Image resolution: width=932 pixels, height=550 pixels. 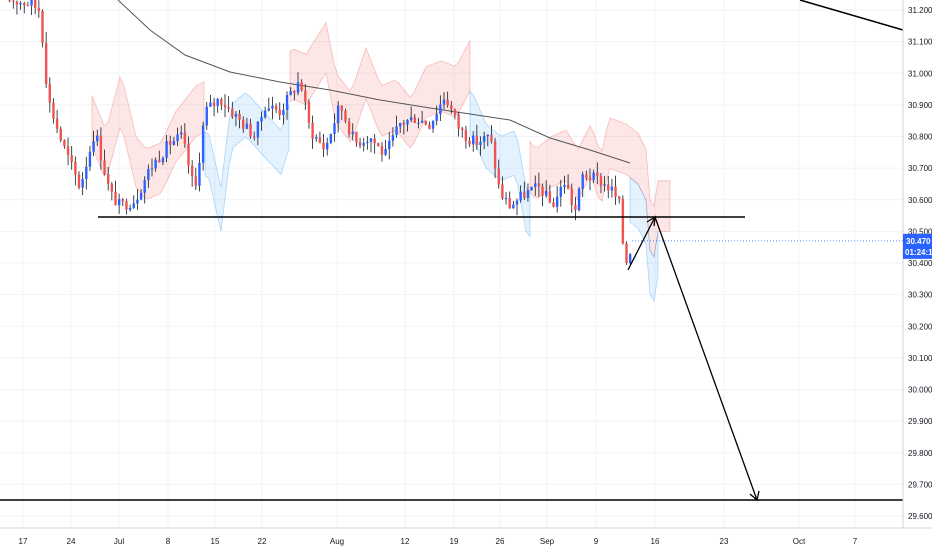 What do you see at coordinates (596, 541) in the screenshot?
I see `time-tick-label: 9` at bounding box center [596, 541].